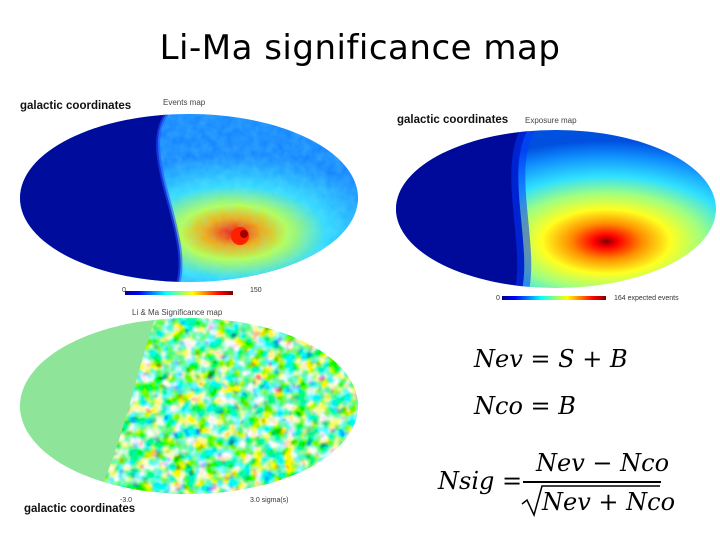 This screenshot has height=540, width=720. I want to click on events-map-label: Events map, so click(184, 102).